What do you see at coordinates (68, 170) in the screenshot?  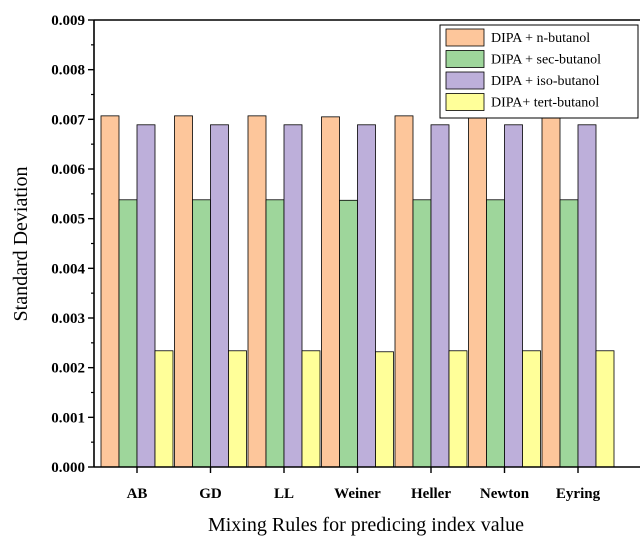 I see `y-tick-label: 0.006` at bounding box center [68, 170].